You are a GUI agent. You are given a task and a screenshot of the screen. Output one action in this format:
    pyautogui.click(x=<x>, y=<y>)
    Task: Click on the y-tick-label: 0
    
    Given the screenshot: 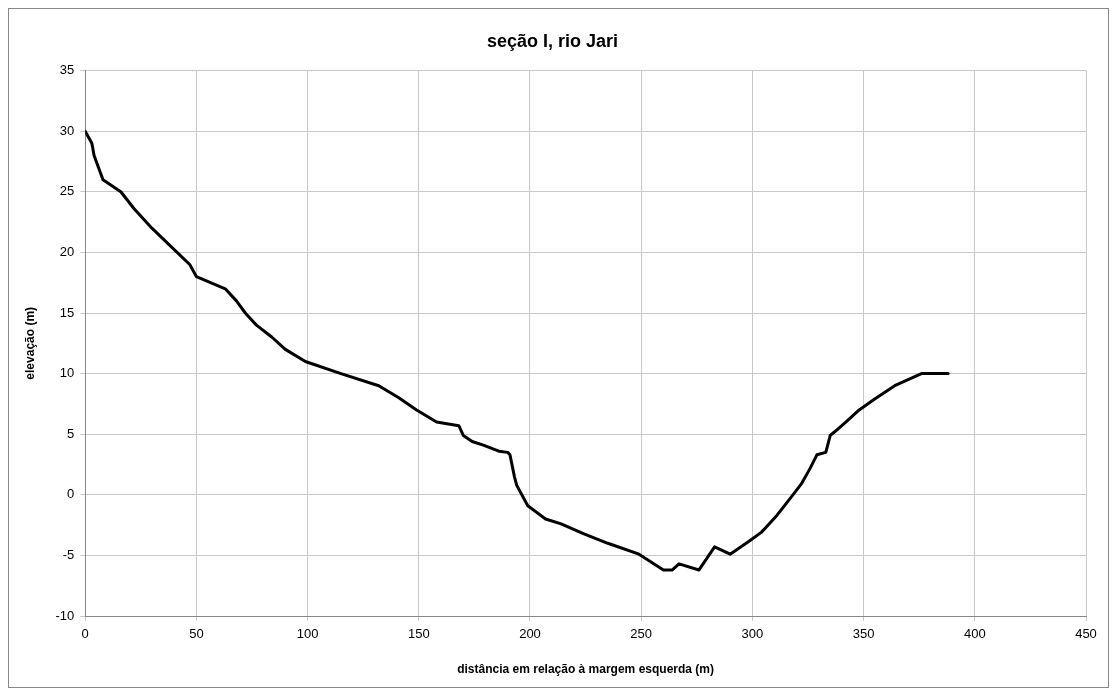 What is the action you would take?
    pyautogui.click(x=70, y=494)
    